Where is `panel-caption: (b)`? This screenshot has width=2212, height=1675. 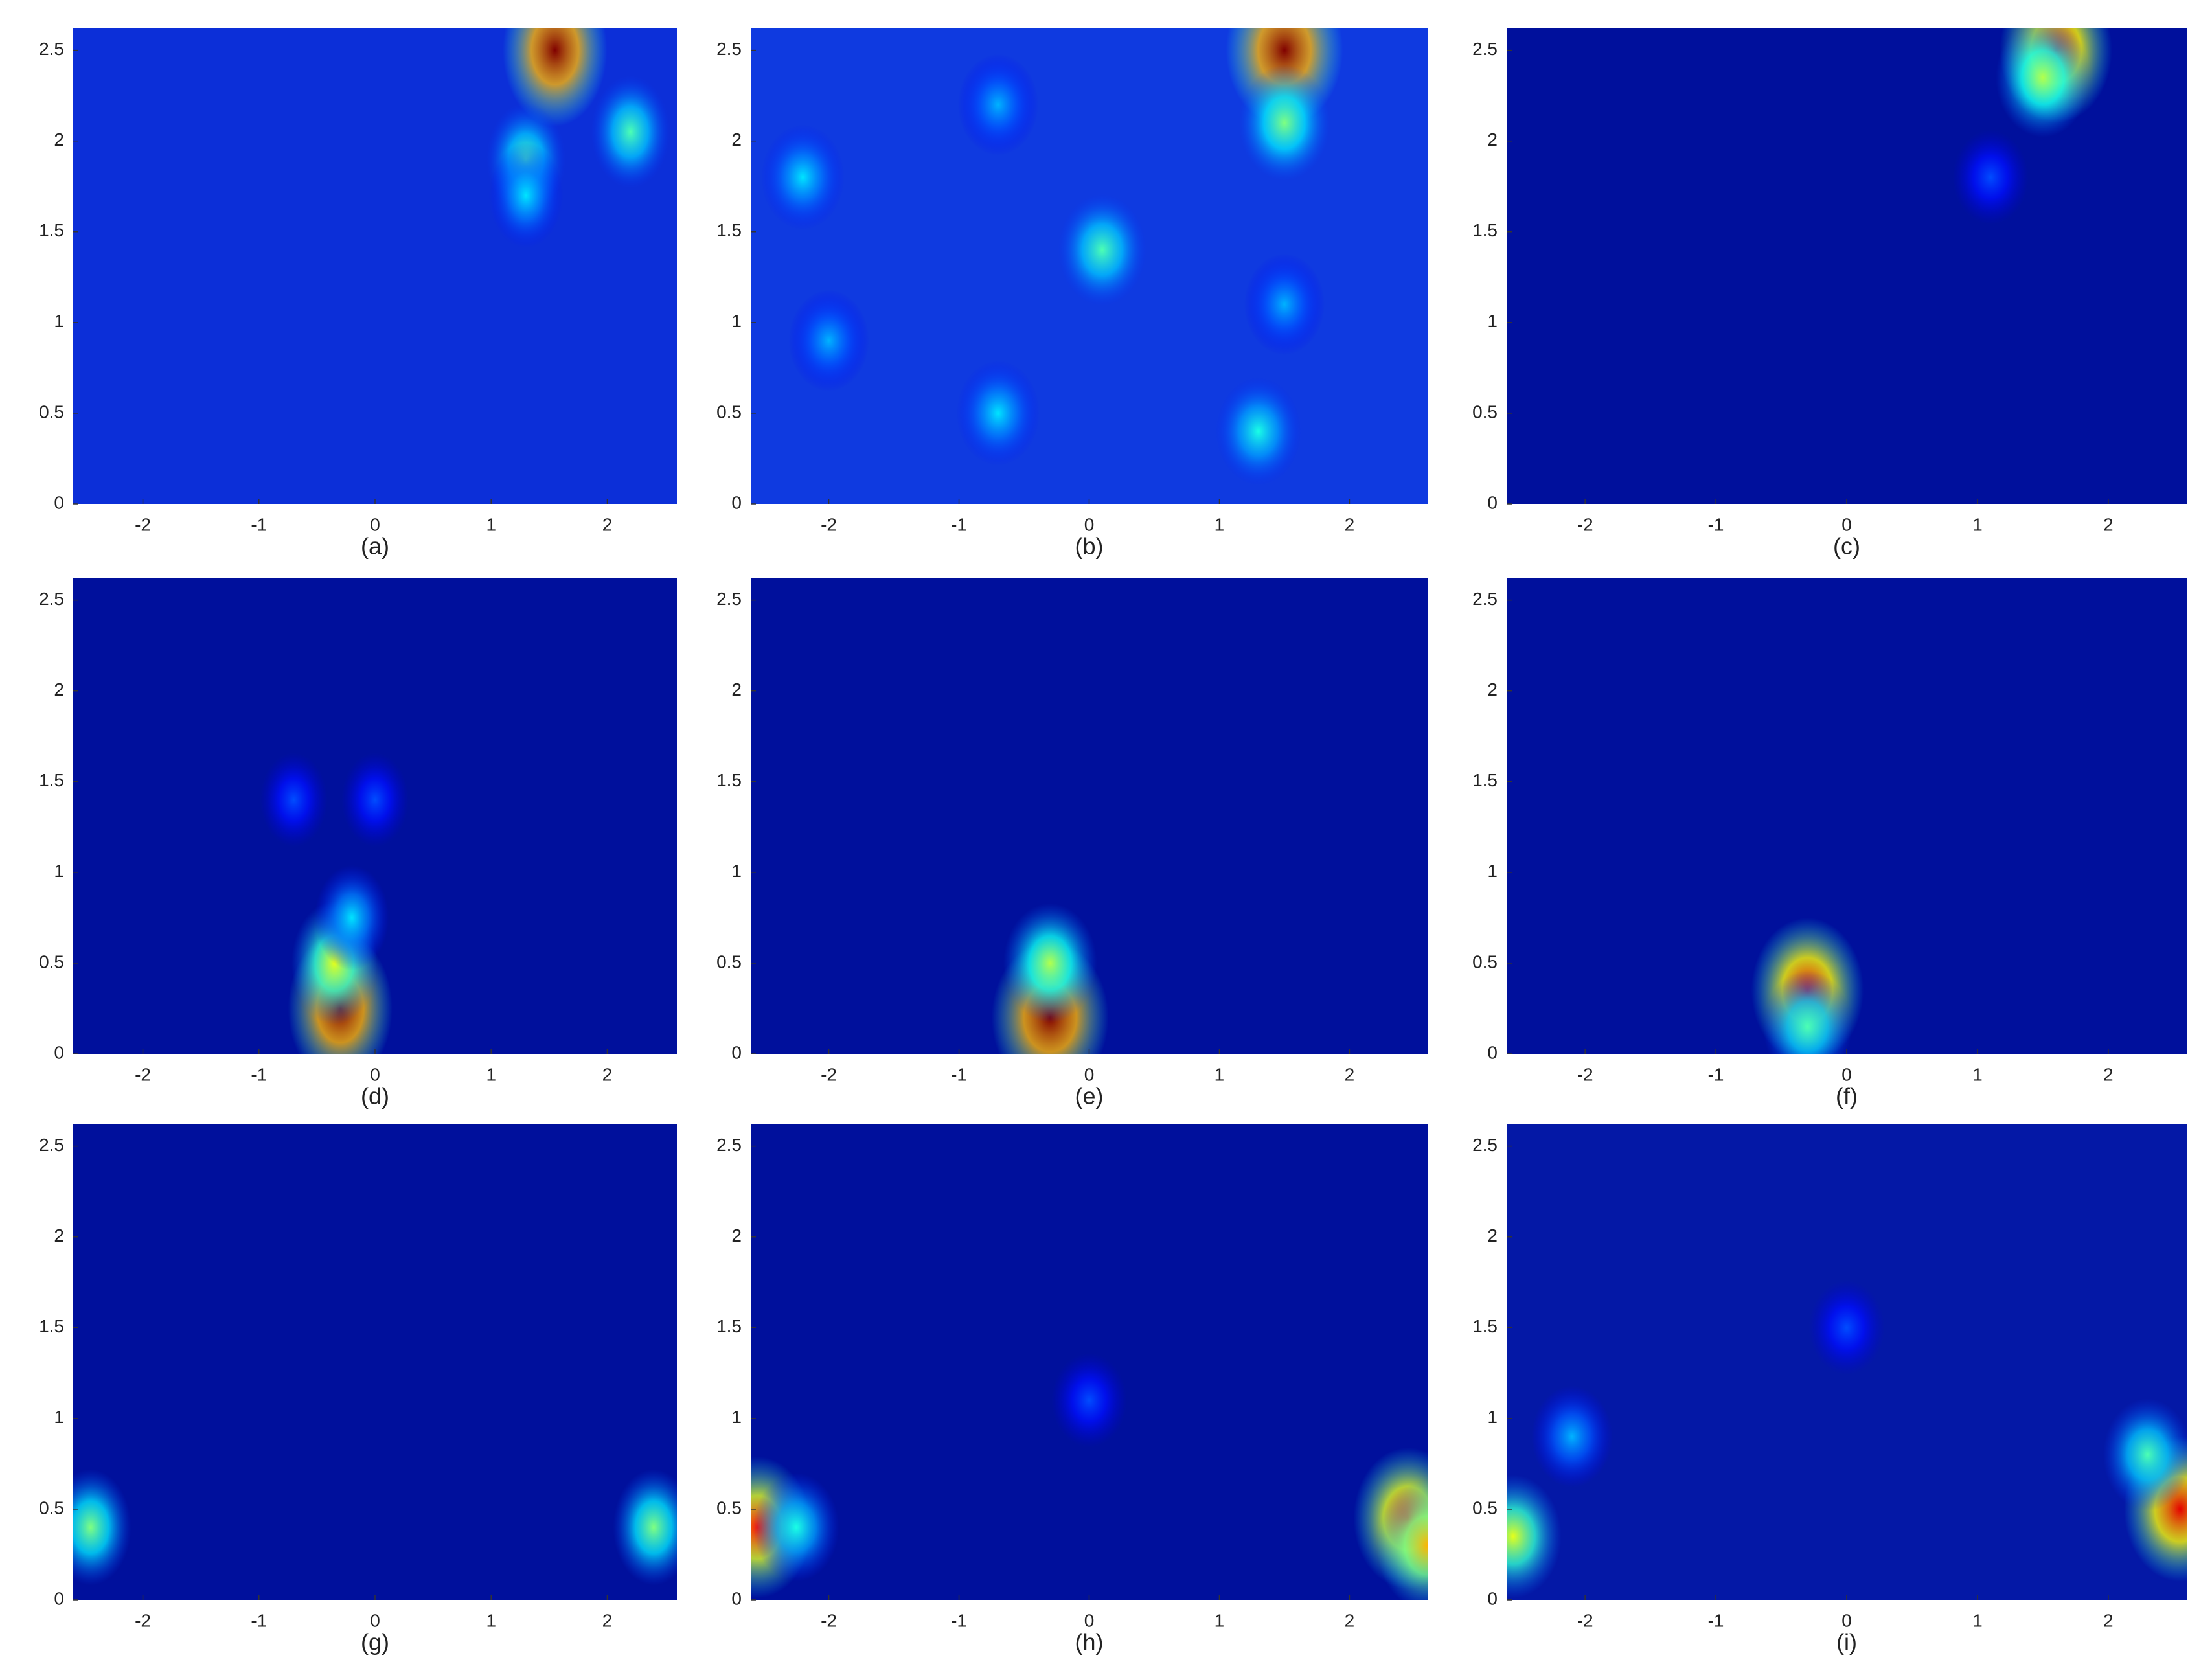
panel-caption: (b) is located at coordinates (1089, 546).